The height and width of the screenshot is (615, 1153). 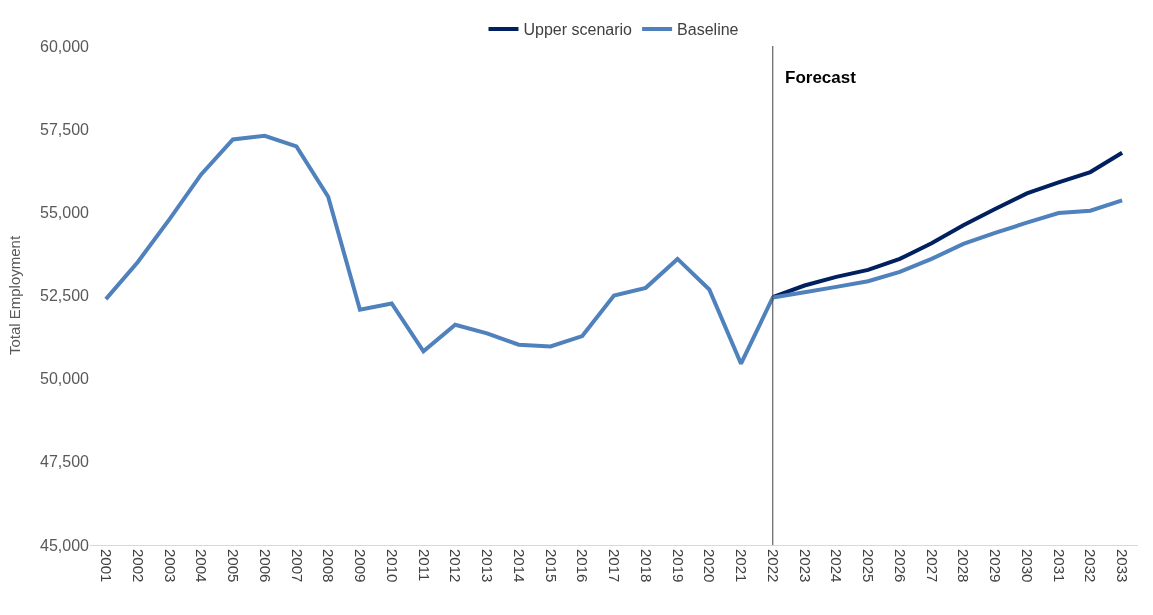 What do you see at coordinates (708, 30) in the screenshot?
I see `legend-label: Baseline` at bounding box center [708, 30].